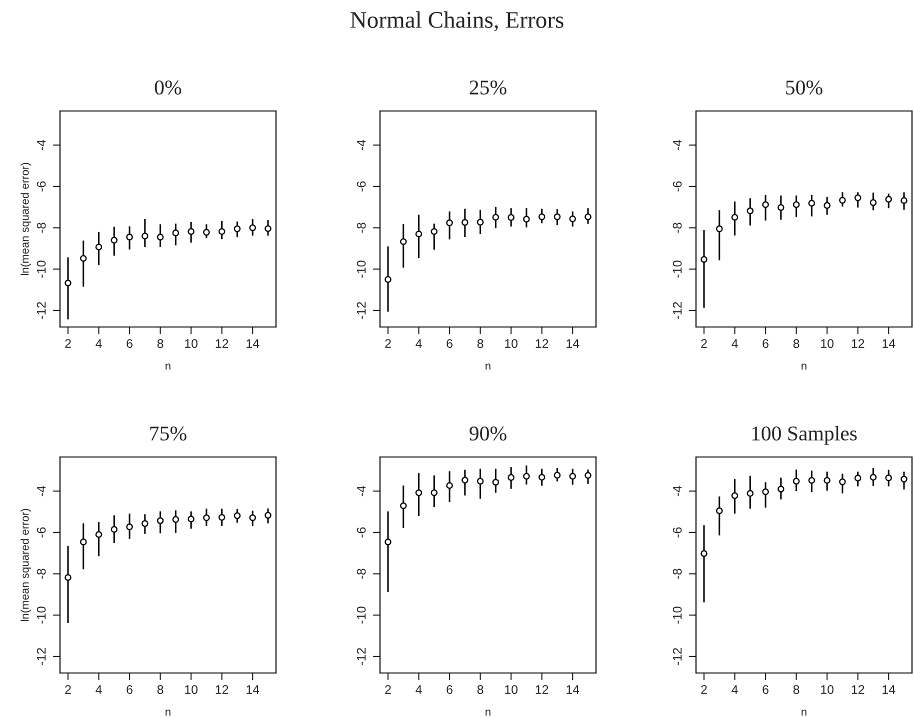 This screenshot has width=914, height=718. Describe the element at coordinates (488, 87) in the screenshot. I see `chart-title: 25%` at that location.